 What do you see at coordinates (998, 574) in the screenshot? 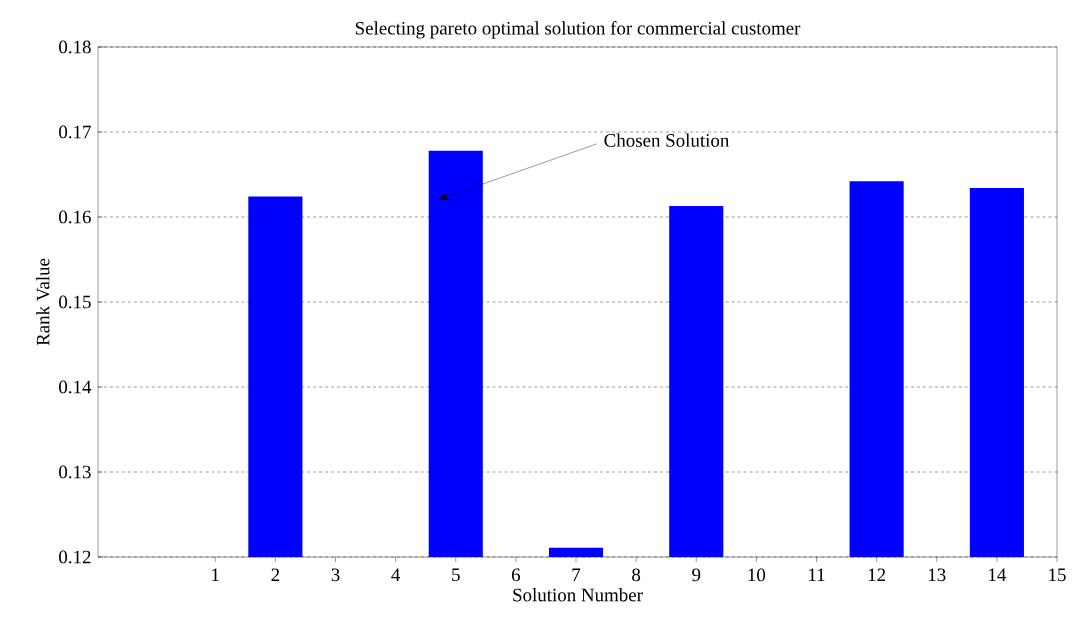
I see `x-tick-label: 14` at bounding box center [998, 574].